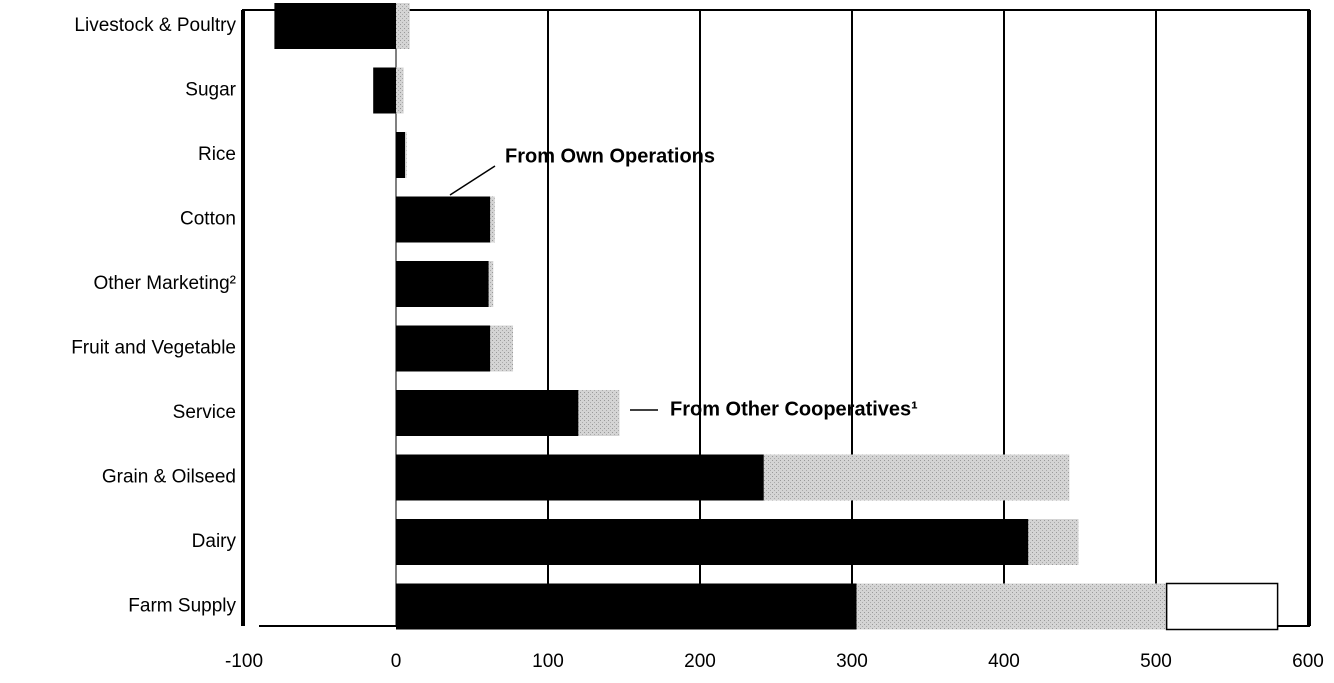 This screenshot has width=1334, height=683. I want to click on annotation: From Own Operations, so click(610, 156).